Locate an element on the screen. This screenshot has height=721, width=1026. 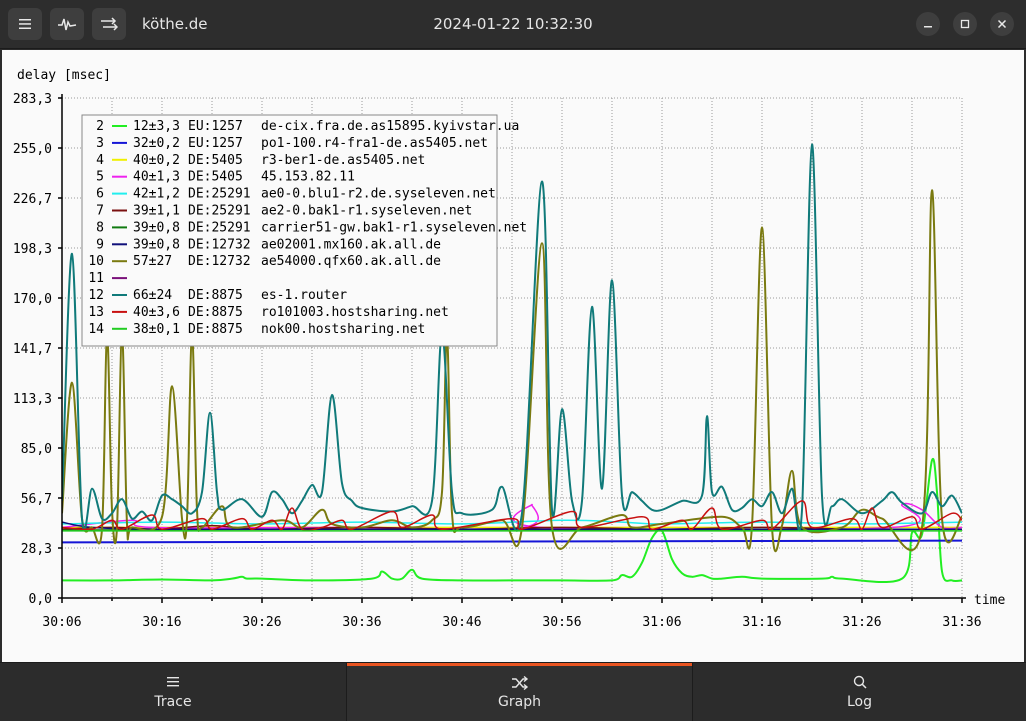
tab-graph-label: Graph is located at coordinates (519, 702).